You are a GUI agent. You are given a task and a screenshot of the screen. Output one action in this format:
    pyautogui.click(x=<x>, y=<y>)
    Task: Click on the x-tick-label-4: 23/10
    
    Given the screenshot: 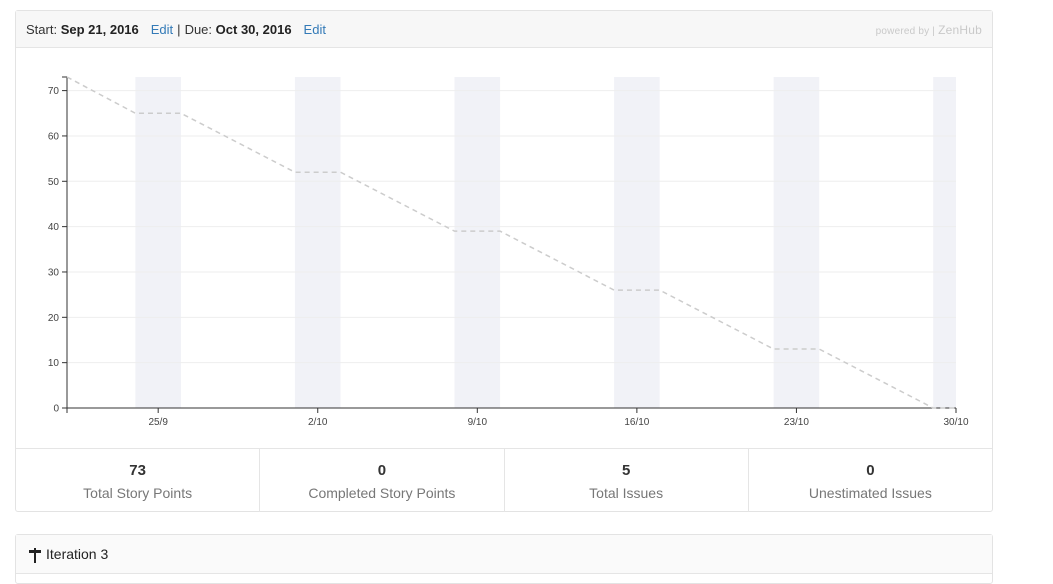 What is the action you would take?
    pyautogui.click(x=796, y=422)
    